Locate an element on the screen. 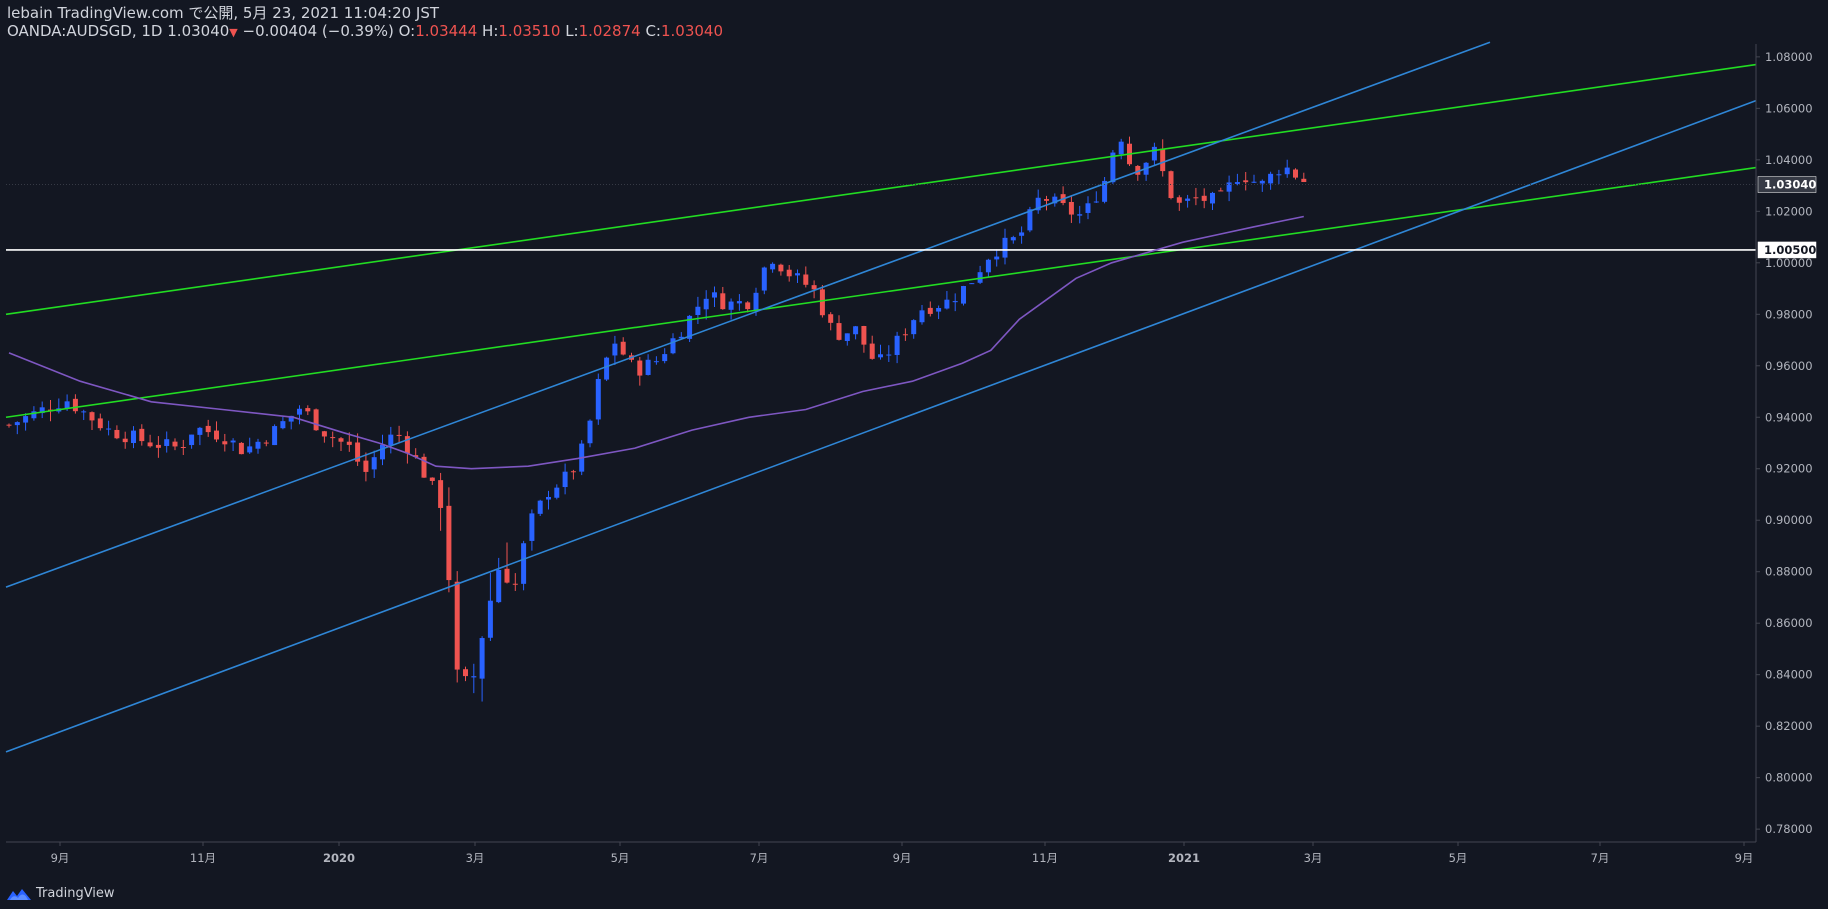 The width and height of the screenshot is (1828, 909). price-tick-label: 0.80000 is located at coordinates (1789, 778).